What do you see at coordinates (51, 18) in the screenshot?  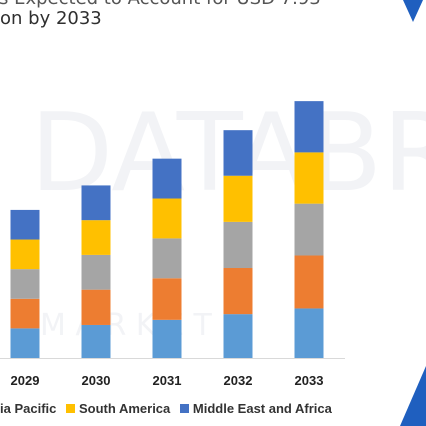 I see `chart-title-line-2: on by 2033` at bounding box center [51, 18].